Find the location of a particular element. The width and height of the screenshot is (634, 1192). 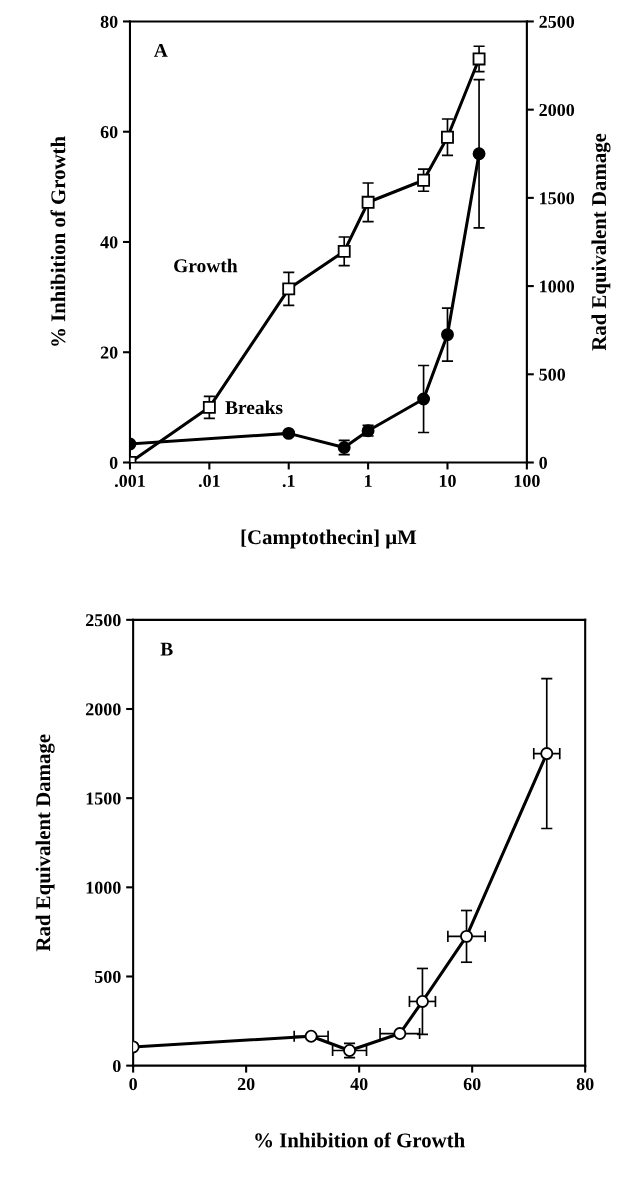

x-tick-label: .001 is located at coordinates (129, 481).